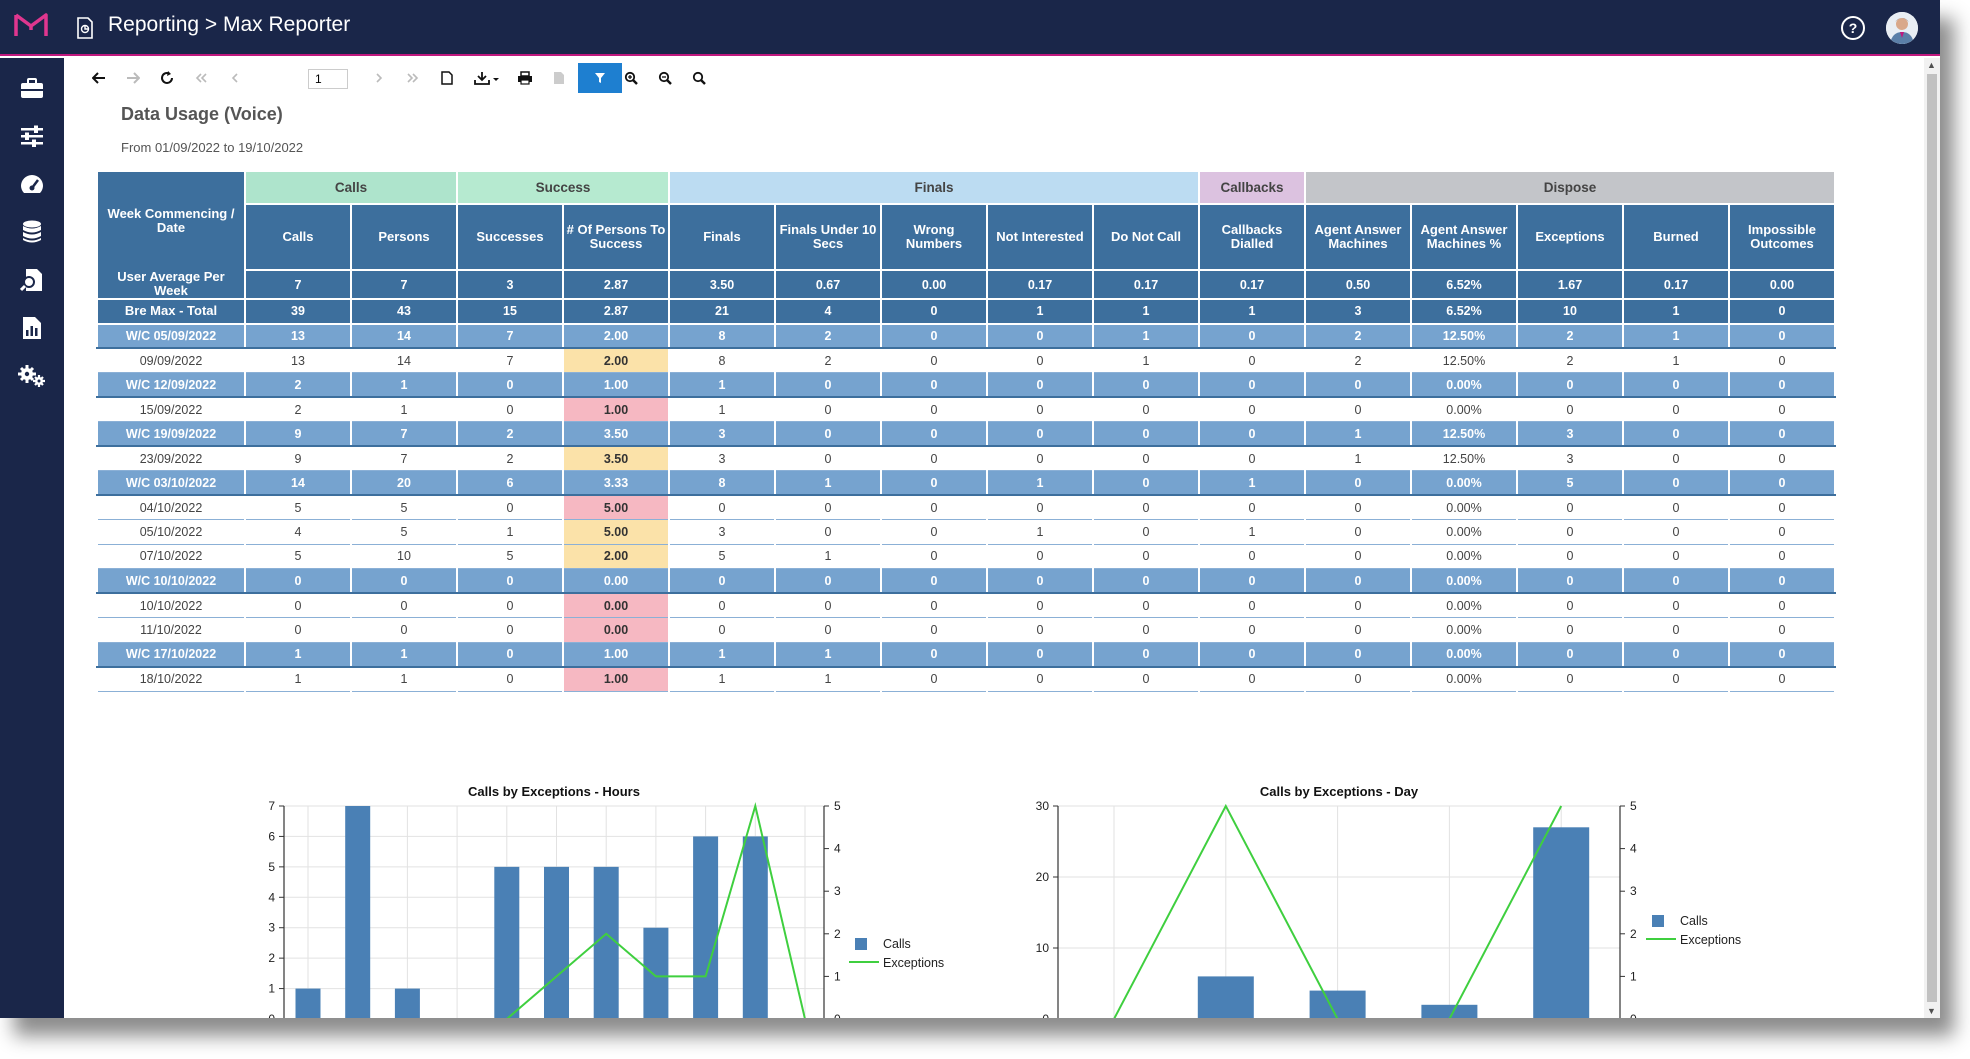 The width and height of the screenshot is (1970, 1059). What do you see at coordinates (32, 280) in the screenshot?
I see `search-document-icon` at bounding box center [32, 280].